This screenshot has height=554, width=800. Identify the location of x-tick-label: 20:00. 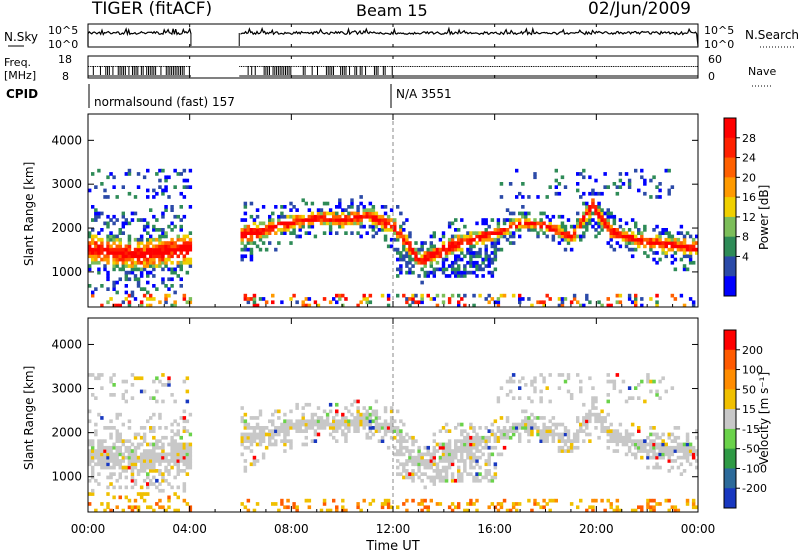
(596, 529).